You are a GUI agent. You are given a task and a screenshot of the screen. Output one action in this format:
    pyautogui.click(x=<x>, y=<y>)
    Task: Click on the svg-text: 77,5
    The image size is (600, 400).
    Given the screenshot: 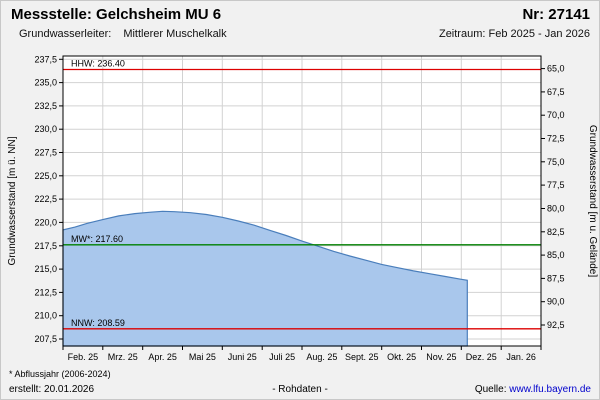 What is the action you would take?
    pyautogui.click(x=556, y=185)
    